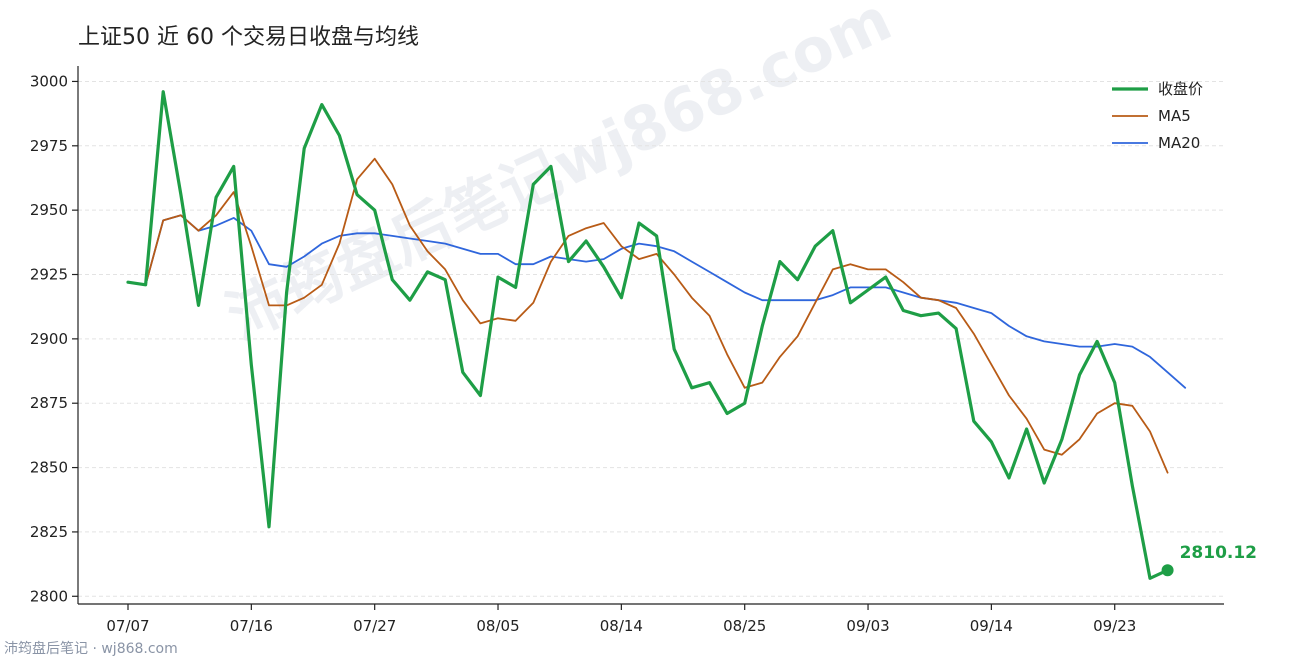 Image resolution: width=1290 pixels, height=660 pixels. Describe the element at coordinates (49, 403) in the screenshot. I see `y-tick-label: 2875` at that location.